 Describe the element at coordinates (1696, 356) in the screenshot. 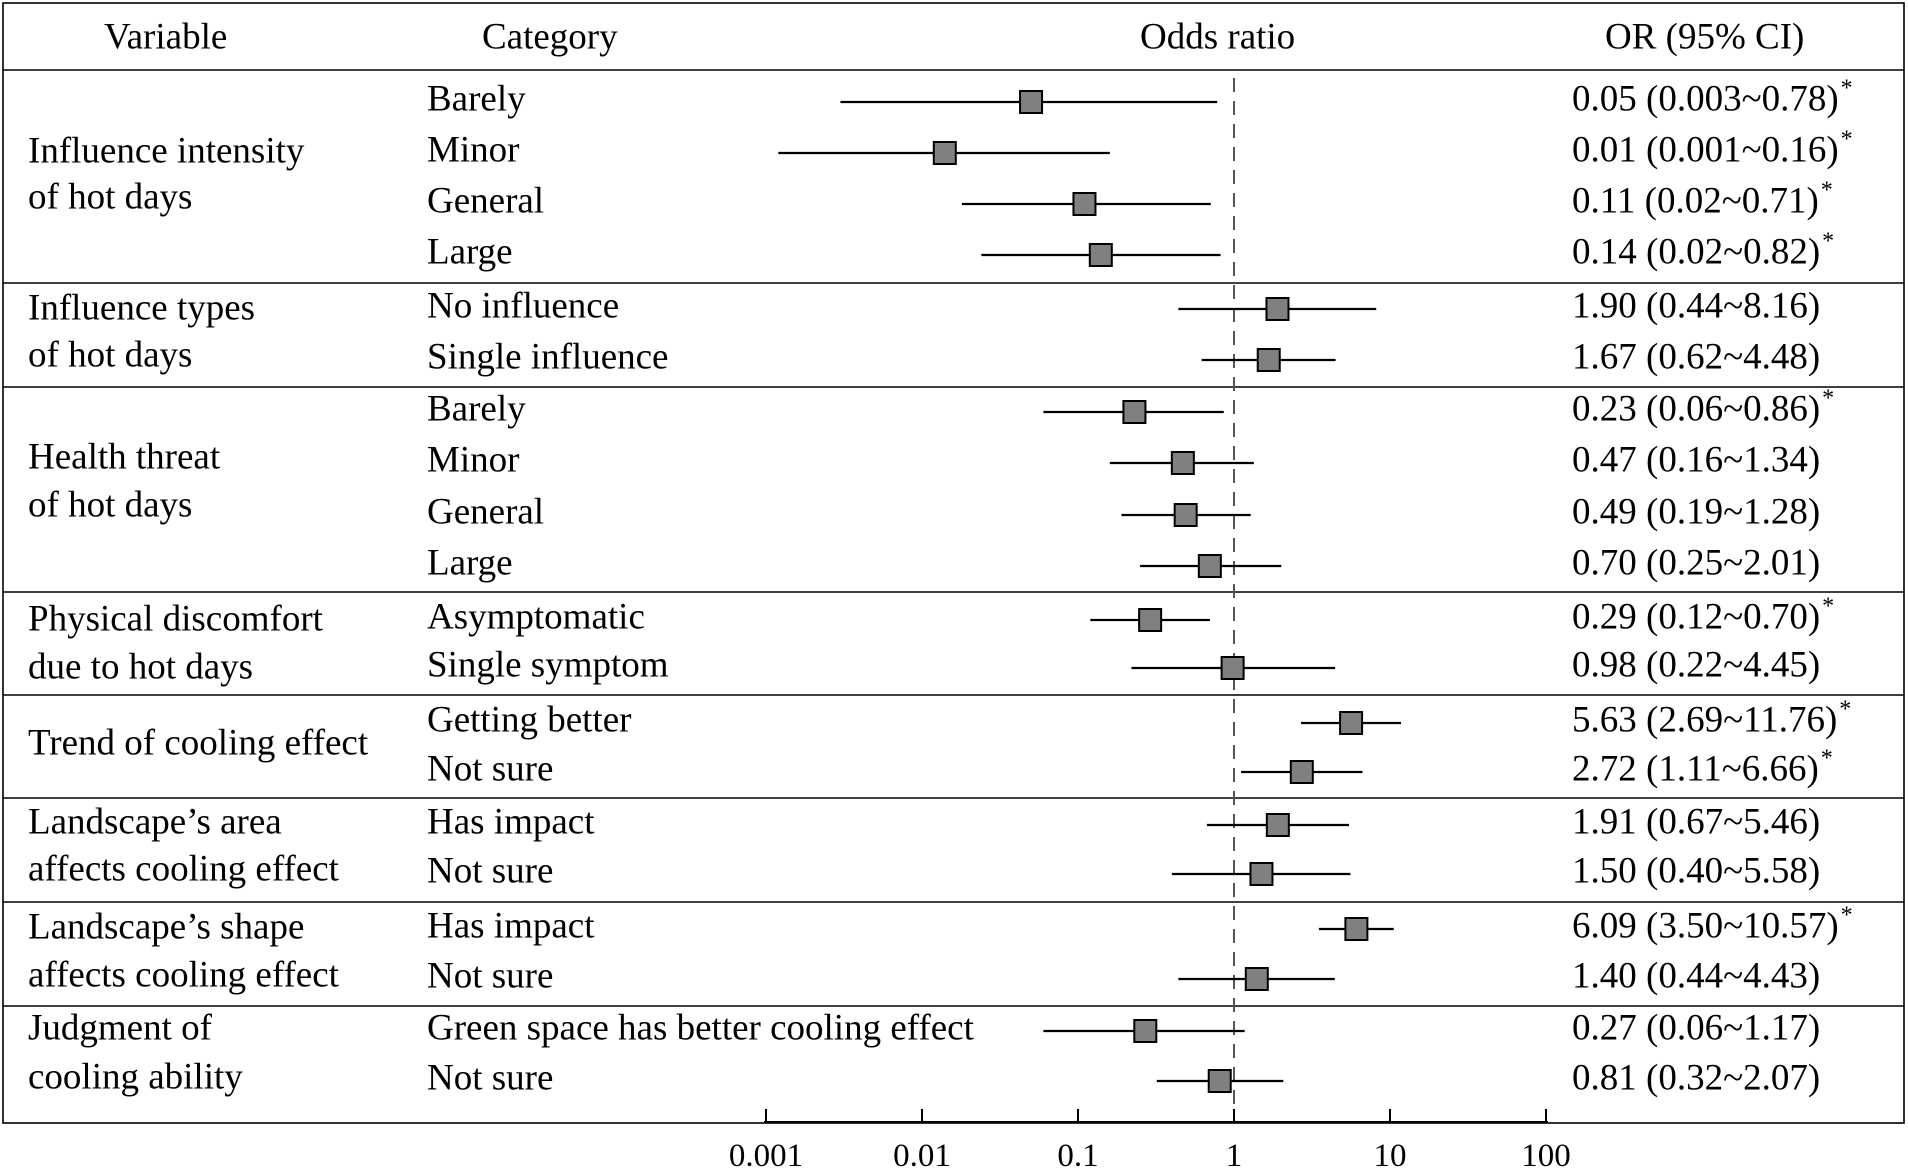

I see `or-ci-label: 1.67 (0.62~4.48)` at that location.